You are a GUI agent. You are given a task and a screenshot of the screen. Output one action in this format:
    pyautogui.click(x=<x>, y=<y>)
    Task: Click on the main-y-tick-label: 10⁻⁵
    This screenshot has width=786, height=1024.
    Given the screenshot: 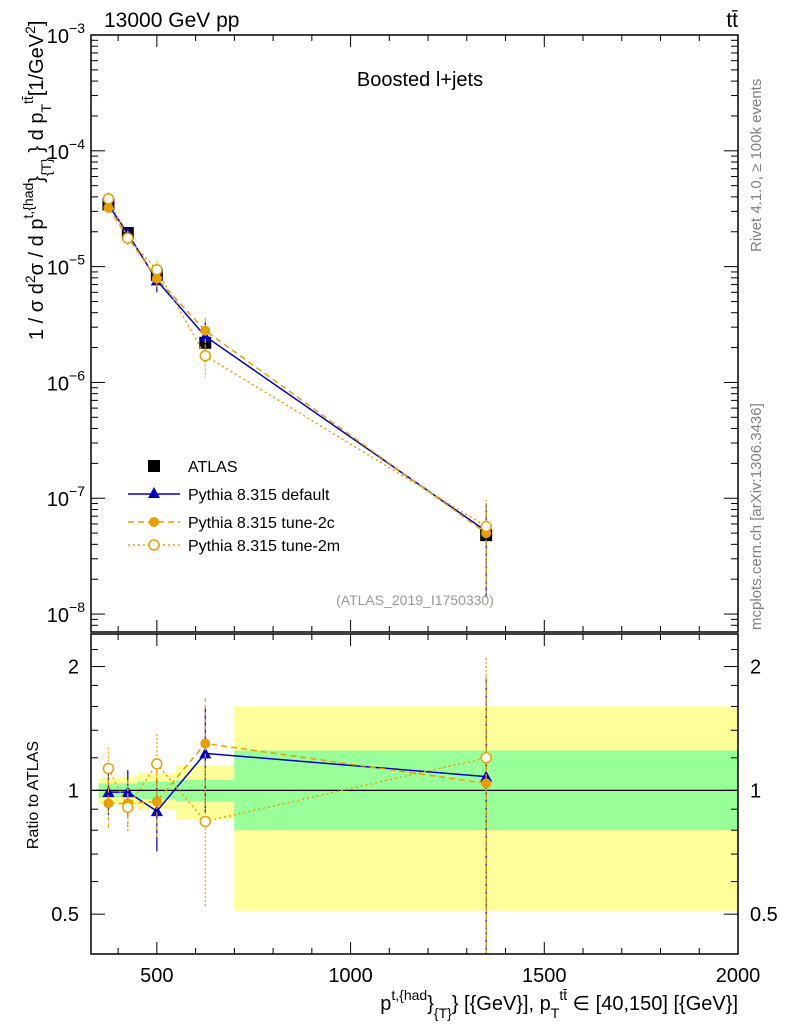 What is the action you would take?
    pyautogui.click(x=66, y=266)
    